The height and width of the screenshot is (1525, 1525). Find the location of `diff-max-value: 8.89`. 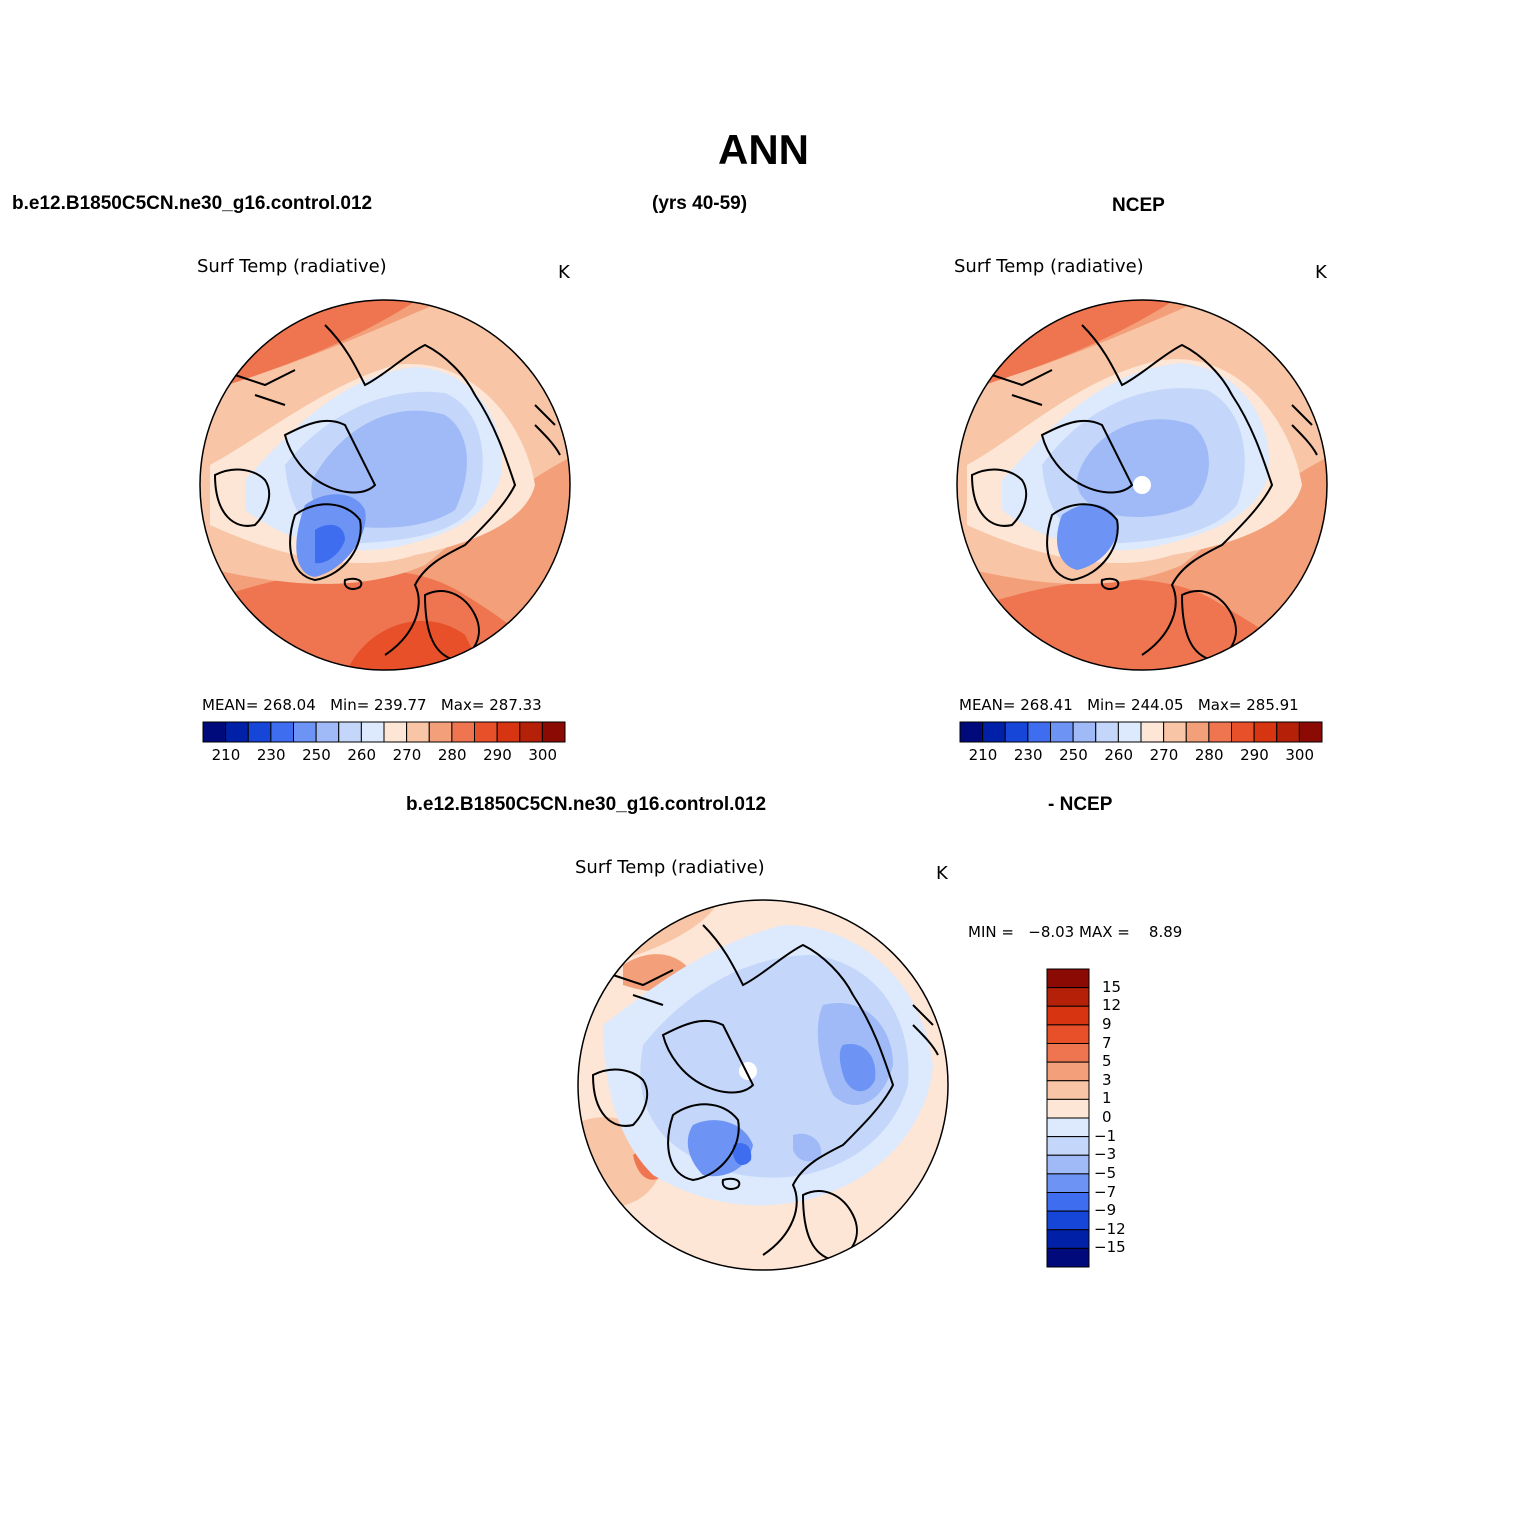

diff-max-value: 8.89 is located at coordinates (1165, 932).